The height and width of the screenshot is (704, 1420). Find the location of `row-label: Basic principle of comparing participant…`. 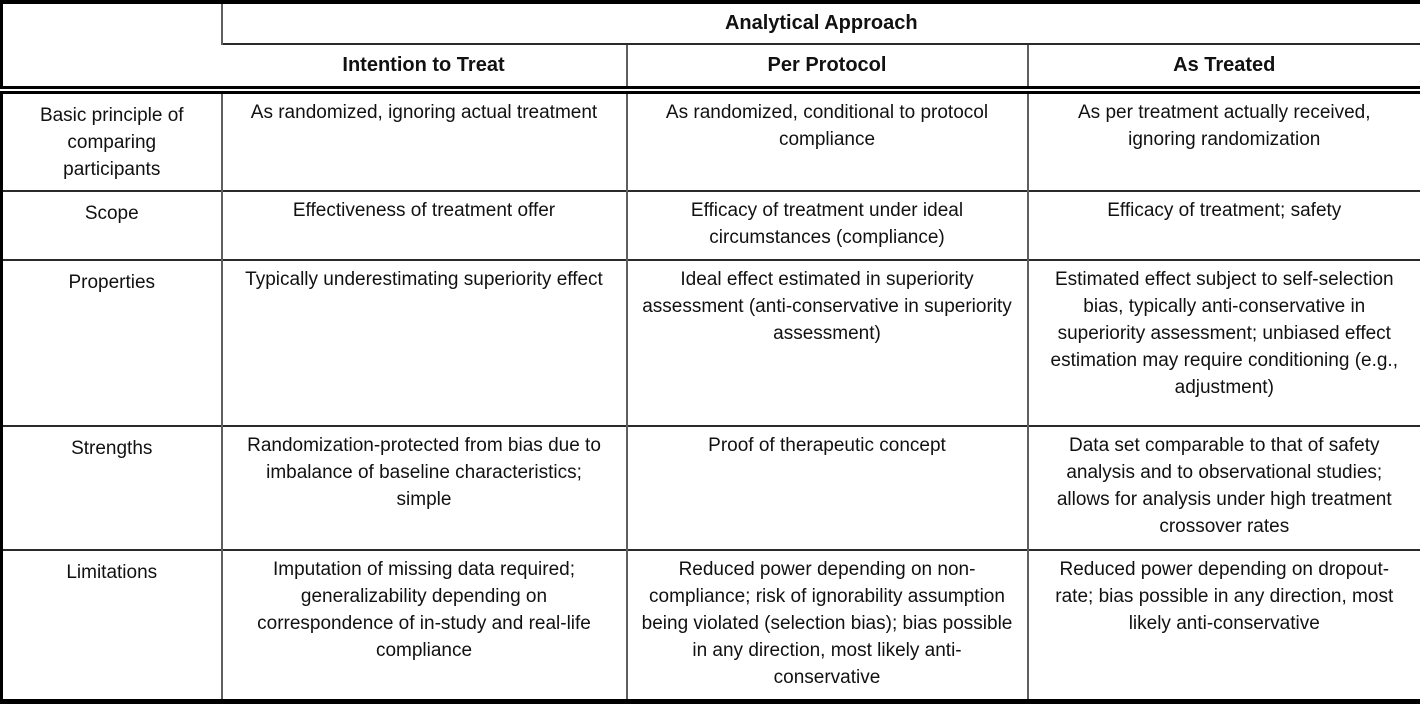

row-label: Basic principle of comparing participant… is located at coordinates (111, 141).